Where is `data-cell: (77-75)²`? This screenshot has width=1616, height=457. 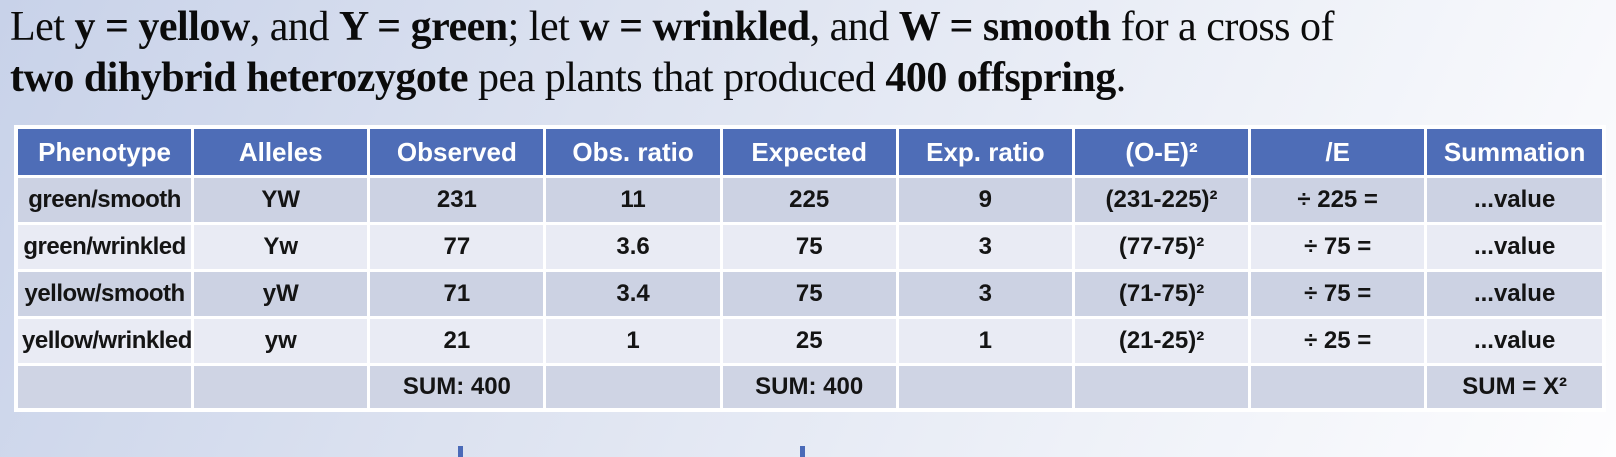 data-cell: (77-75)² is located at coordinates (1161, 247).